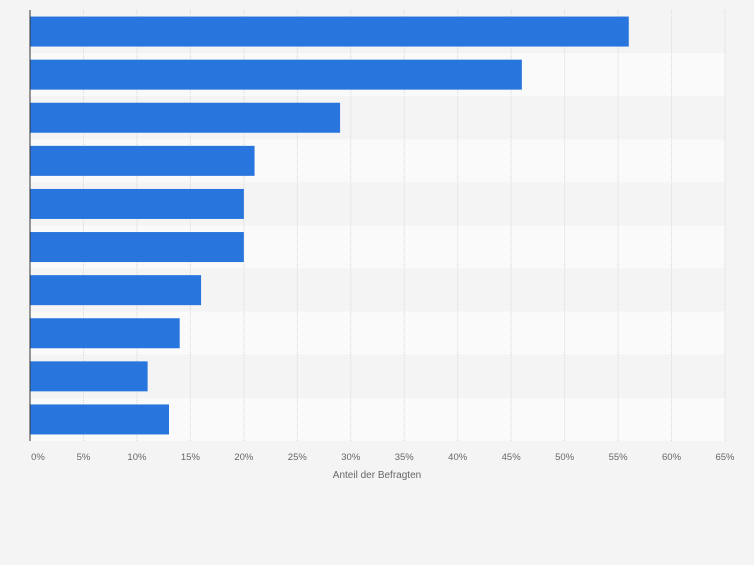  I want to click on x-tick-label: 30%, so click(351, 457).